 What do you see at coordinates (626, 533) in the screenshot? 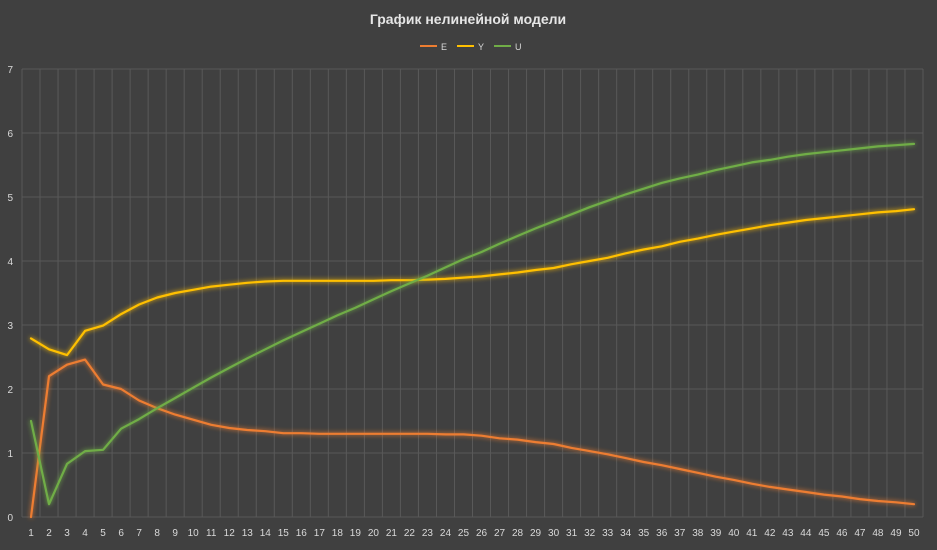
I see `x-tick-label: 34` at bounding box center [626, 533].